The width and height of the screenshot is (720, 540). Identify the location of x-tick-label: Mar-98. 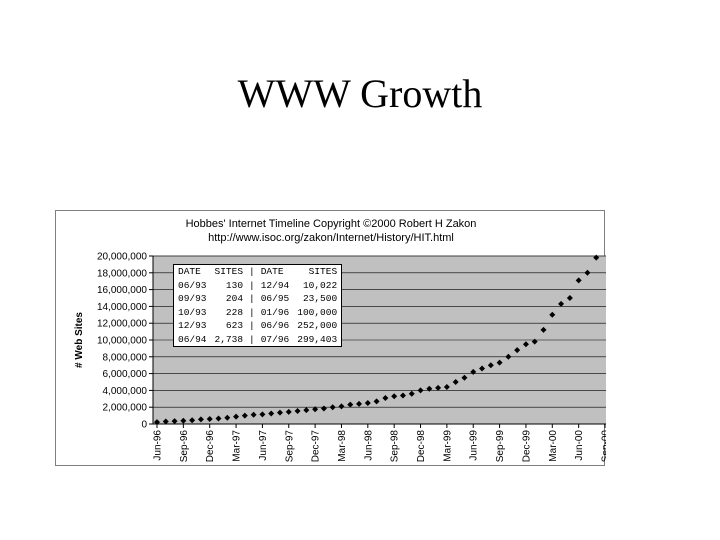
(342, 446).